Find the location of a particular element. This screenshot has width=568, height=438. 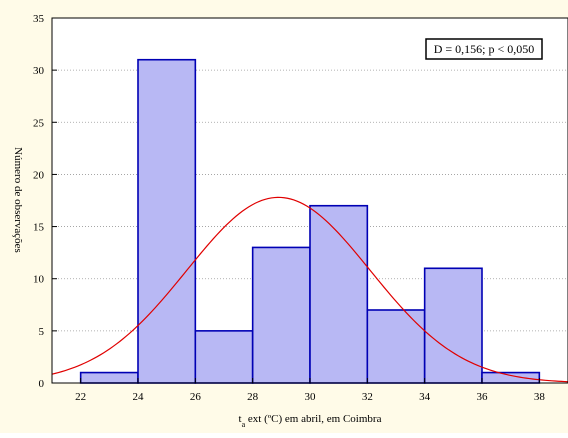

y-tick-label: 5 is located at coordinates (42, 332).